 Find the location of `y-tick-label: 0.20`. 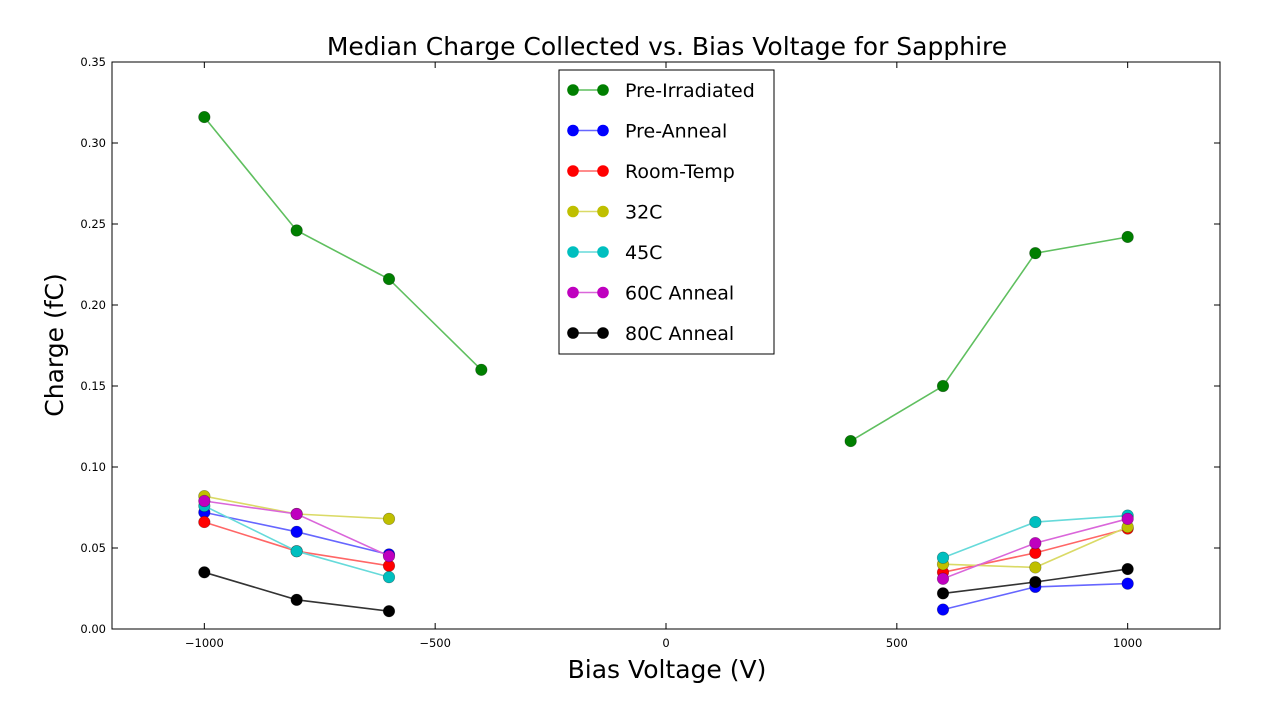

y-tick-label: 0.20 is located at coordinates (93, 305).